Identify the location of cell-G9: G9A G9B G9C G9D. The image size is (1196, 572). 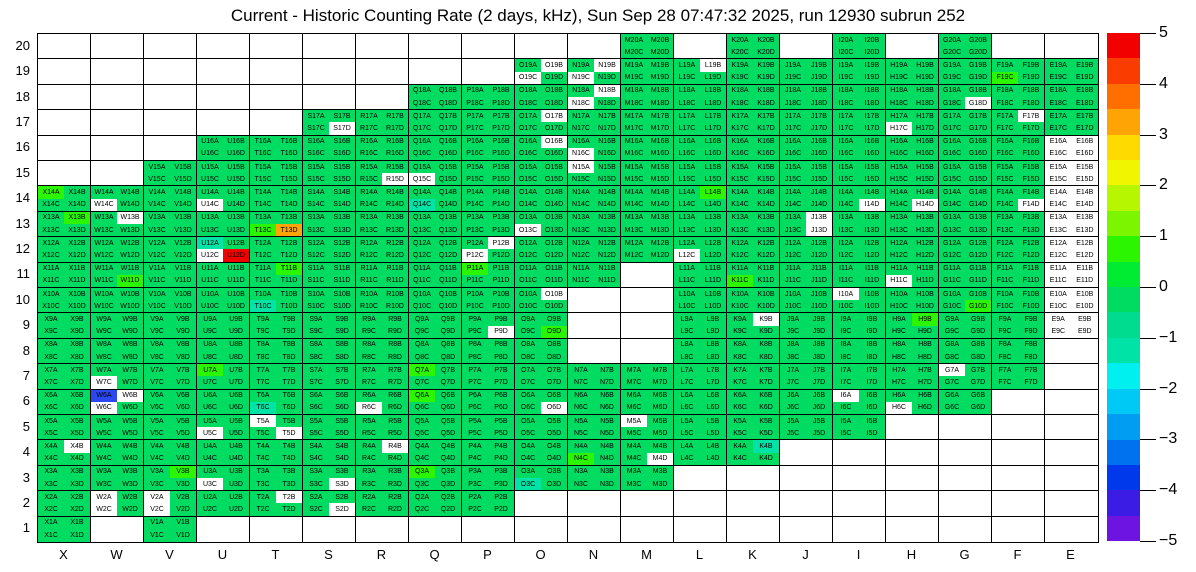
(965, 326).